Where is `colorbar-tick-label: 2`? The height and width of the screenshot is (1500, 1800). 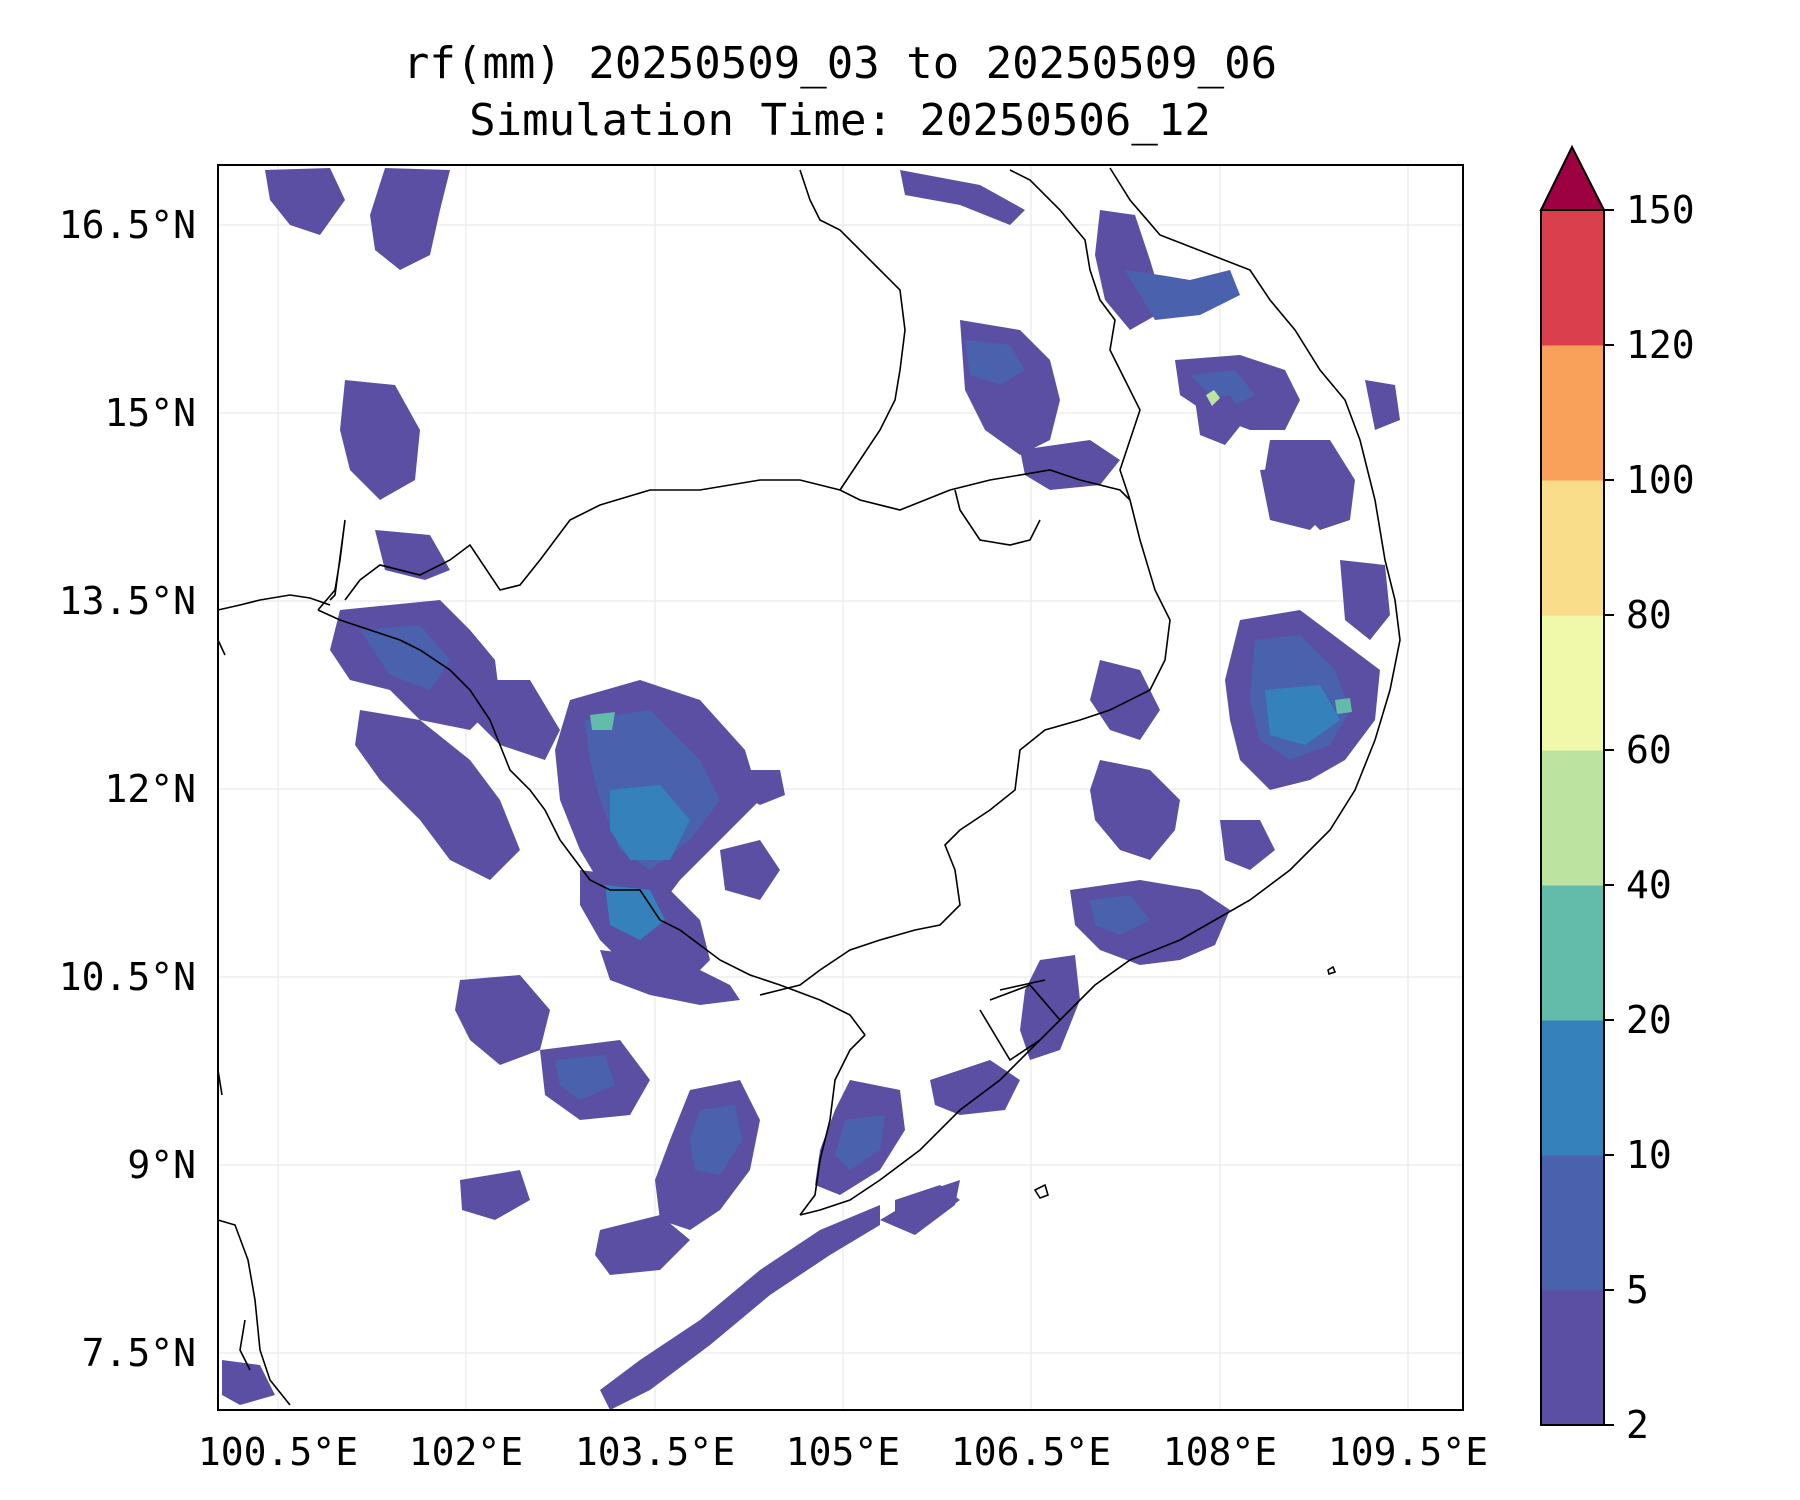 colorbar-tick-label: 2 is located at coordinates (1637, 1425).